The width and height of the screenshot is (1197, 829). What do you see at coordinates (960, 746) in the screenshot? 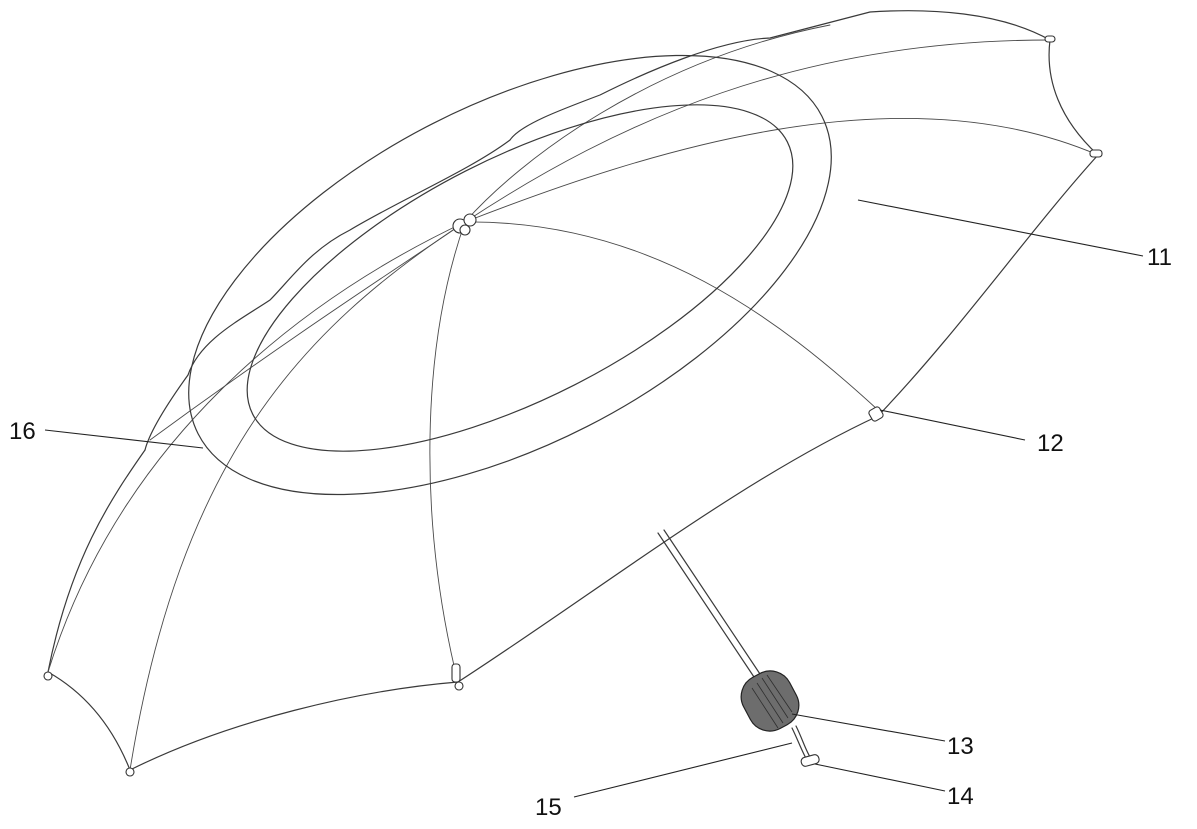
I see `label-handle: 13` at bounding box center [960, 746].